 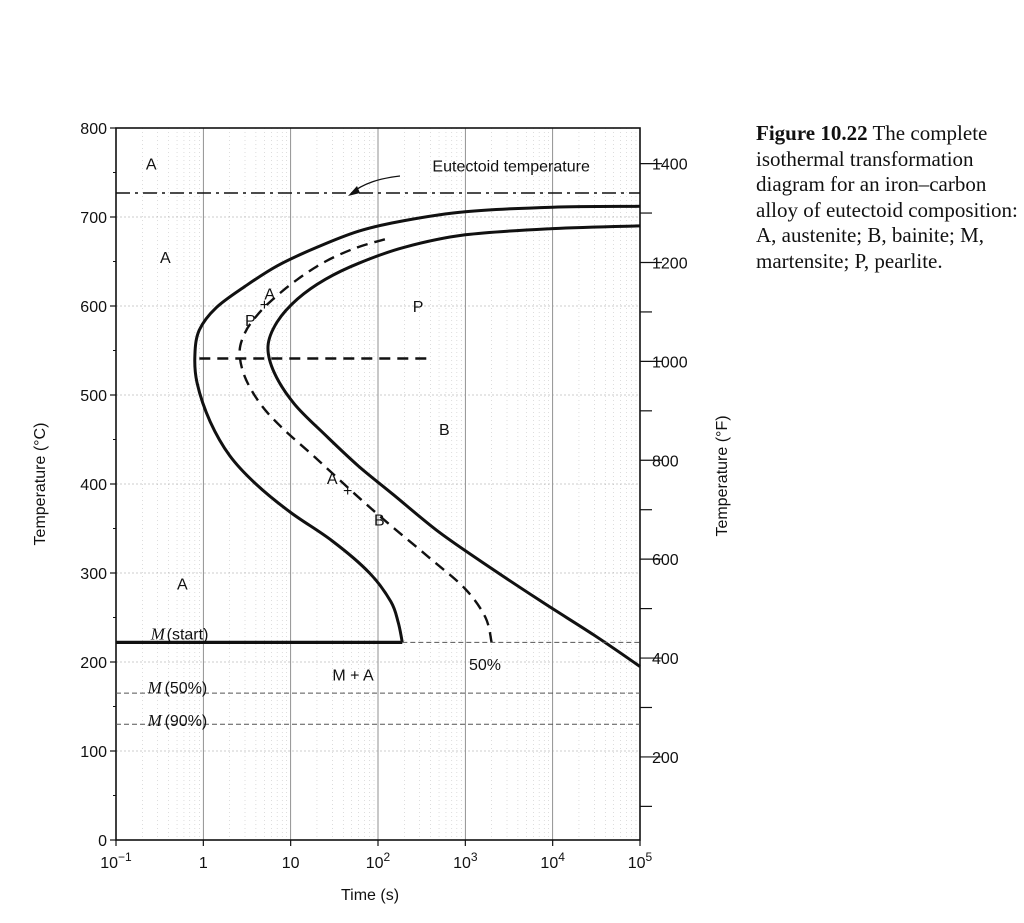 I want to click on y2-tick-label: 400, so click(x=665, y=659).